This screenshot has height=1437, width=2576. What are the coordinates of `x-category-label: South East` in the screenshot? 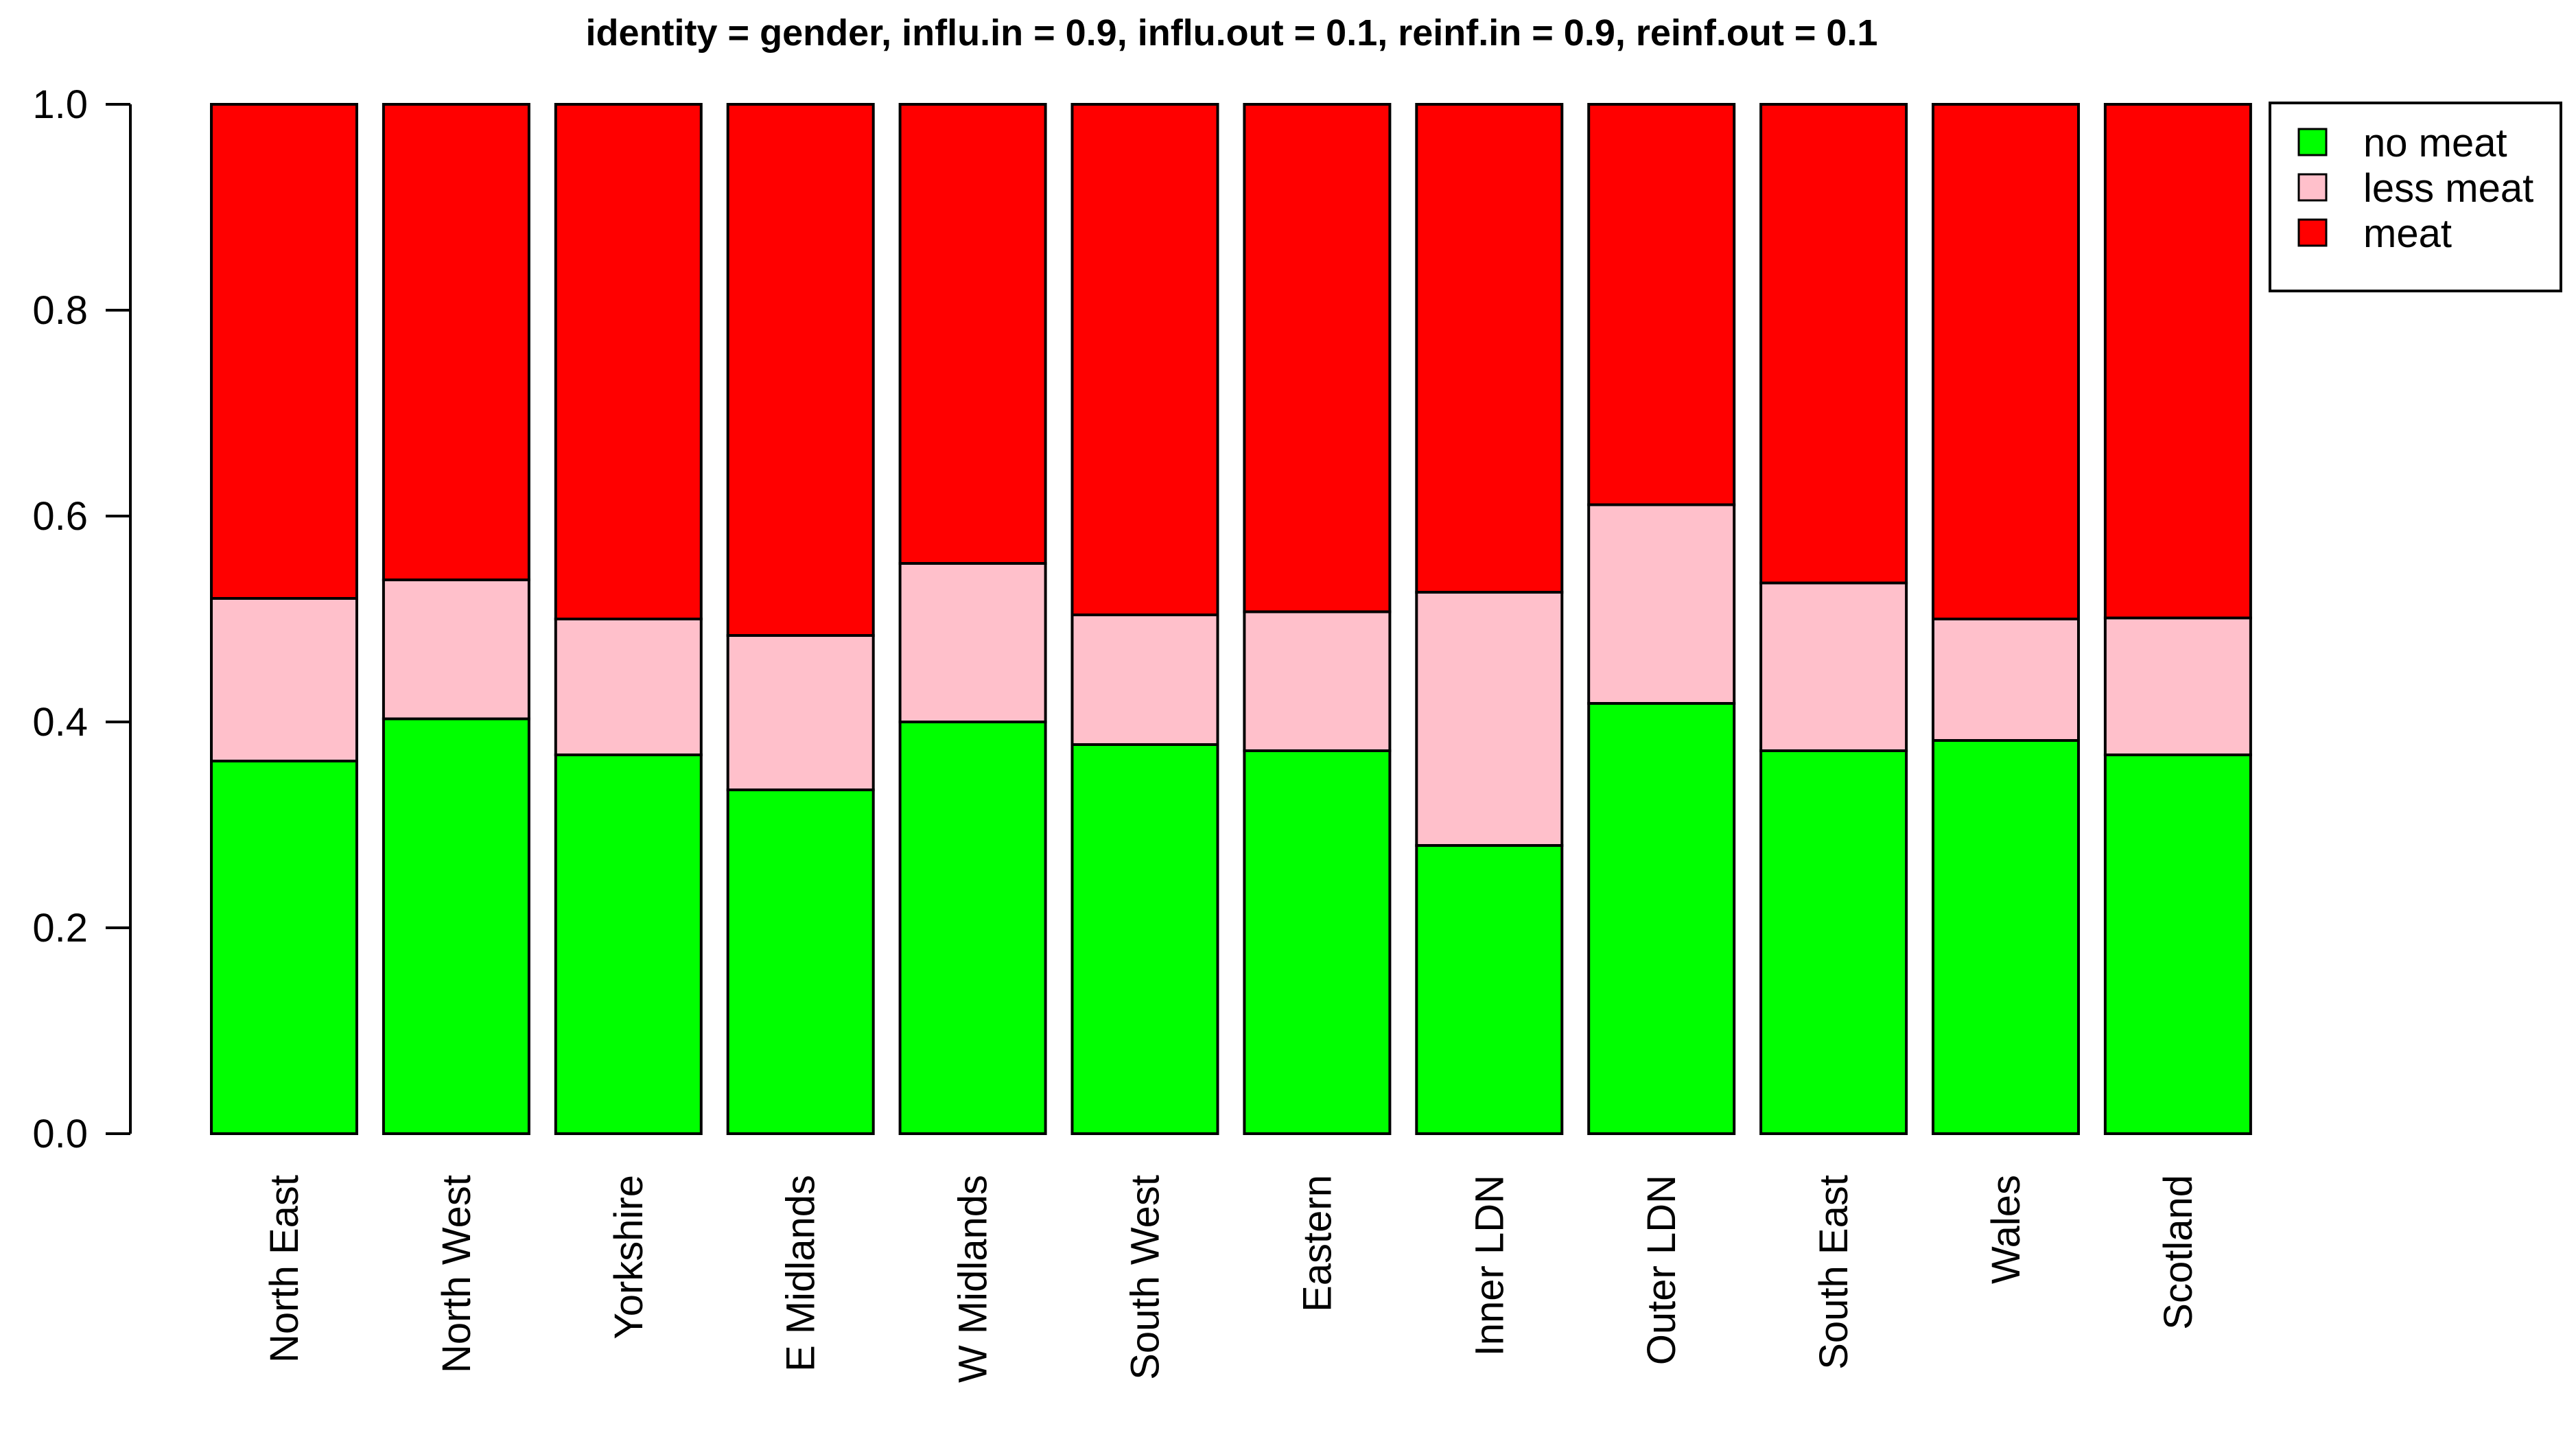 It's located at (1834, 1272).